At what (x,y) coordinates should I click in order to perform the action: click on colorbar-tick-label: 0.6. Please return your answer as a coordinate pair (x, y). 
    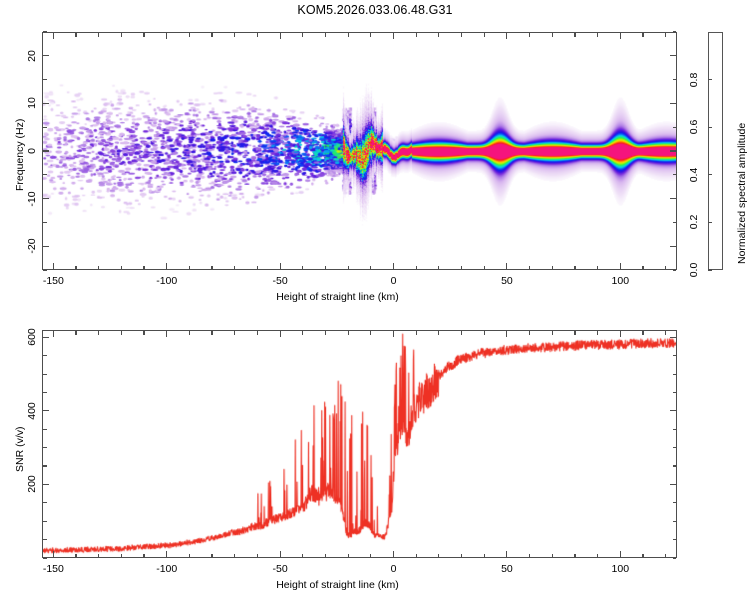
    Looking at the image, I should click on (694, 127).